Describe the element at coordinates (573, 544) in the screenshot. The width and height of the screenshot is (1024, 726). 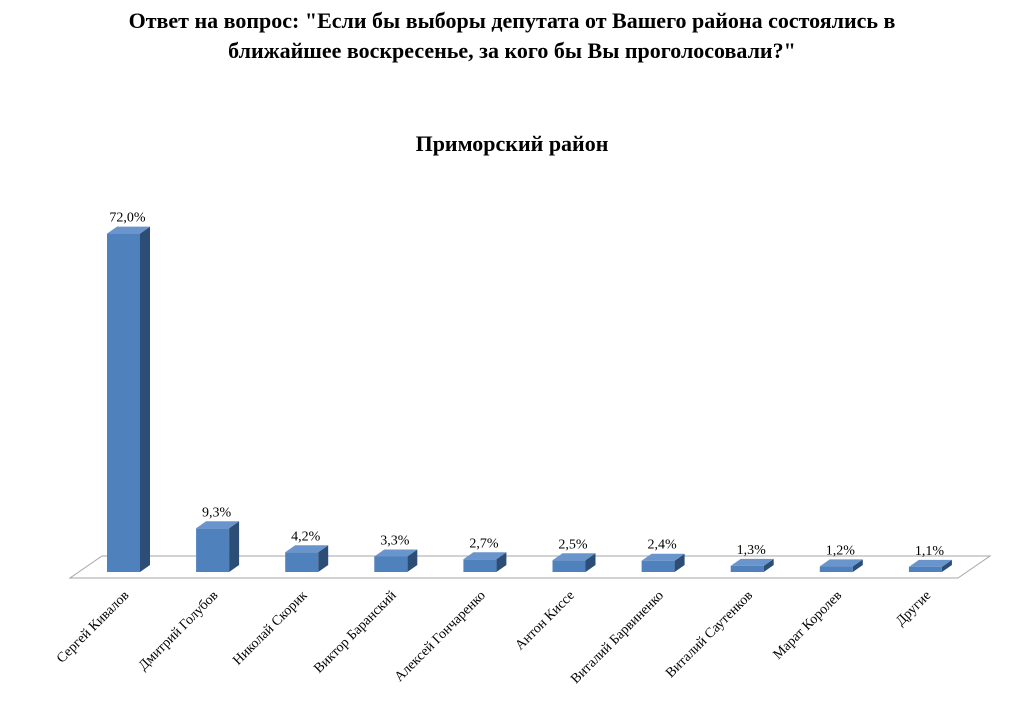
I see `value-label: 2,5%` at that location.